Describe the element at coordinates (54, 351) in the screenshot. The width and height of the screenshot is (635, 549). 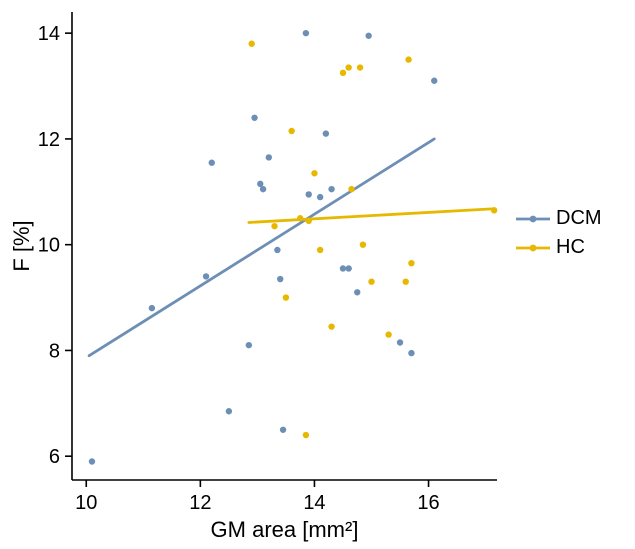
I see `svg-text: 8` at that location.